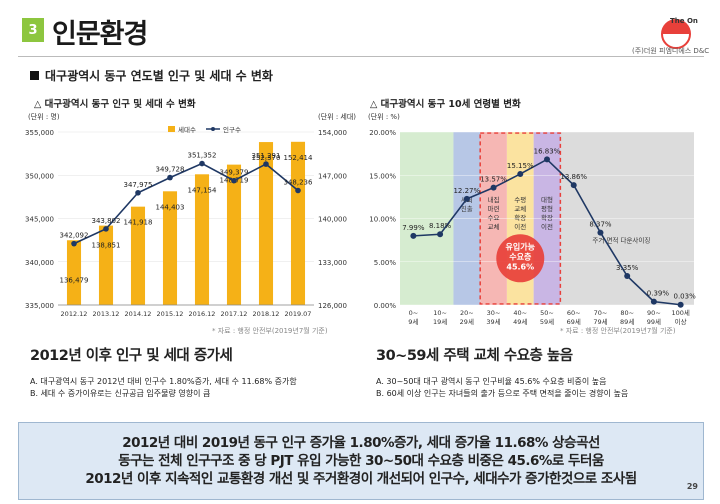  Describe the element at coordinates (186, 203) in the screenshot. I see `population-line` at that location.